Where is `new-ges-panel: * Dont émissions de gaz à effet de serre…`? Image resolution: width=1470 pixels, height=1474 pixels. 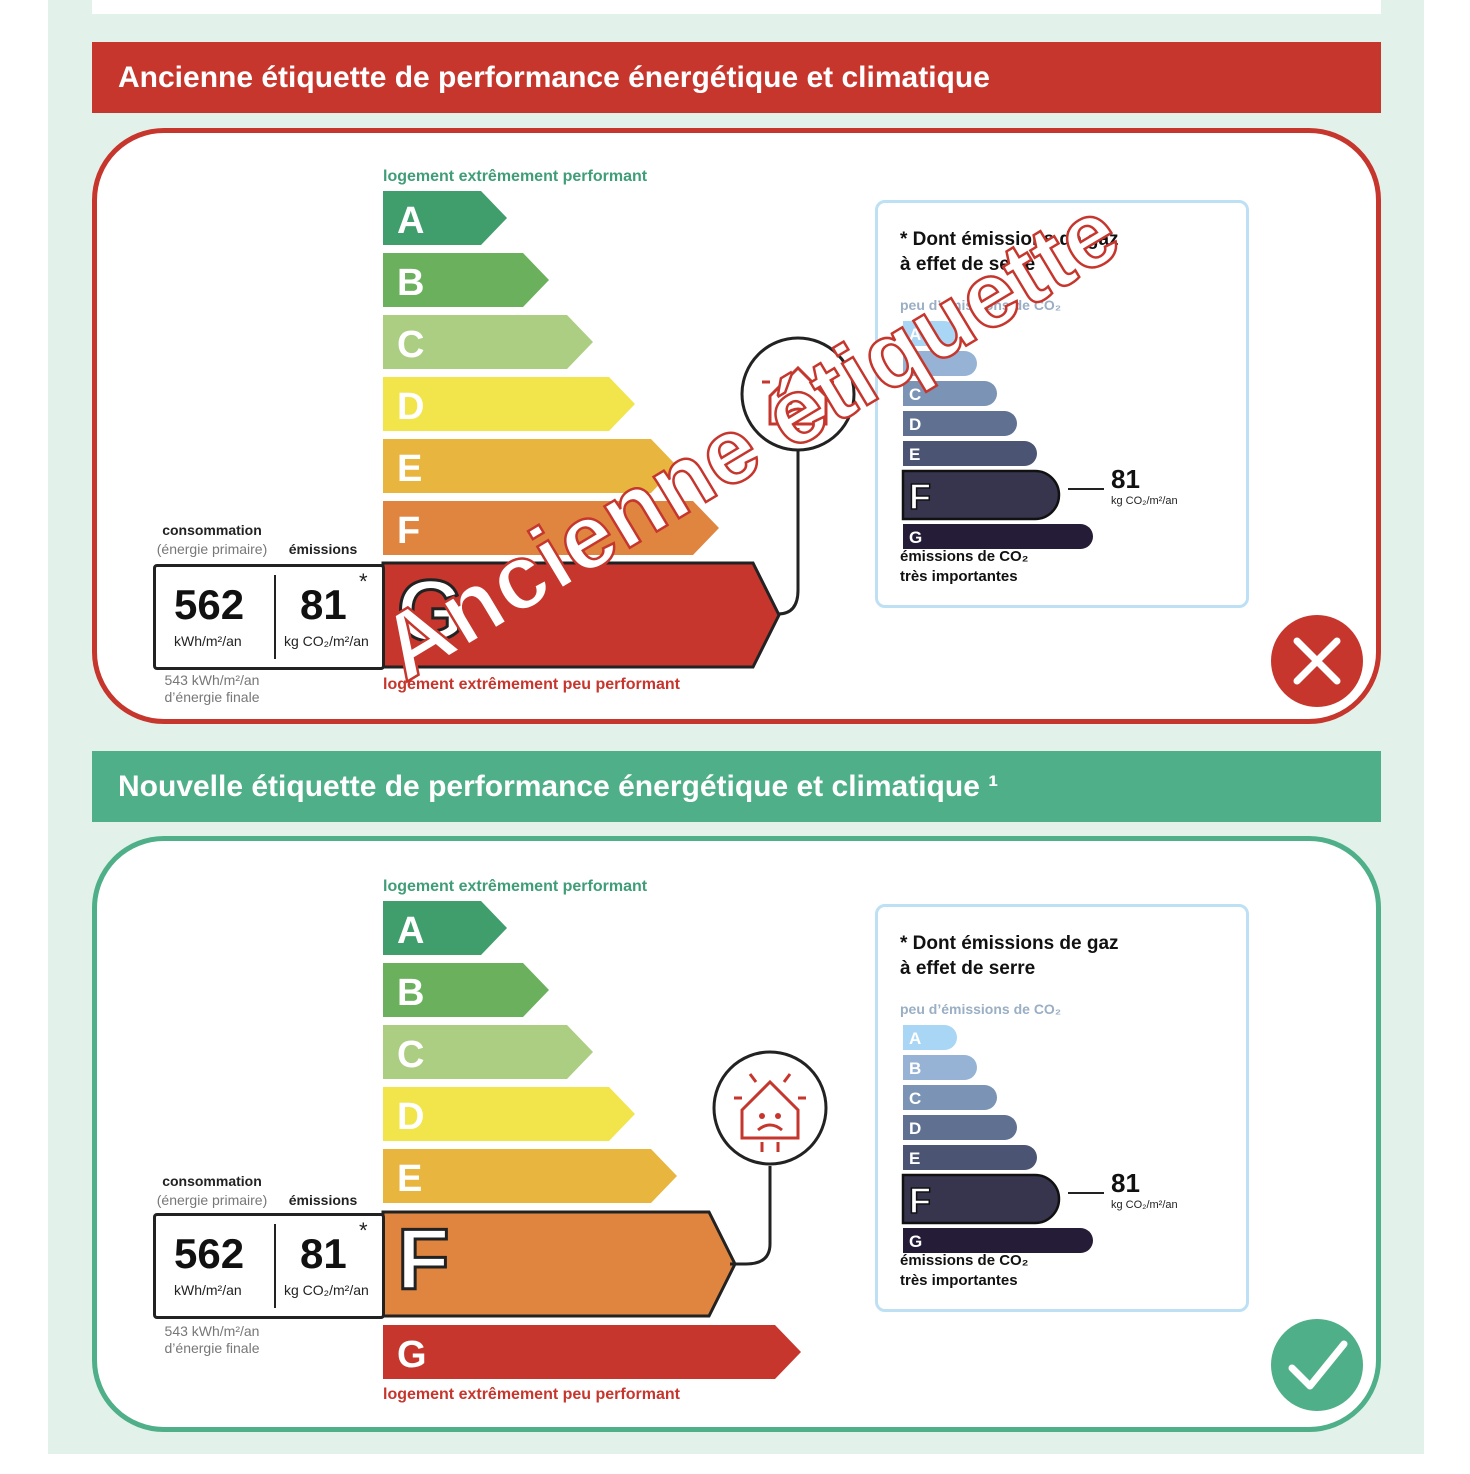 new-ges-panel: * Dont émissions de gaz à effet de serre… is located at coordinates (1062, 1108).